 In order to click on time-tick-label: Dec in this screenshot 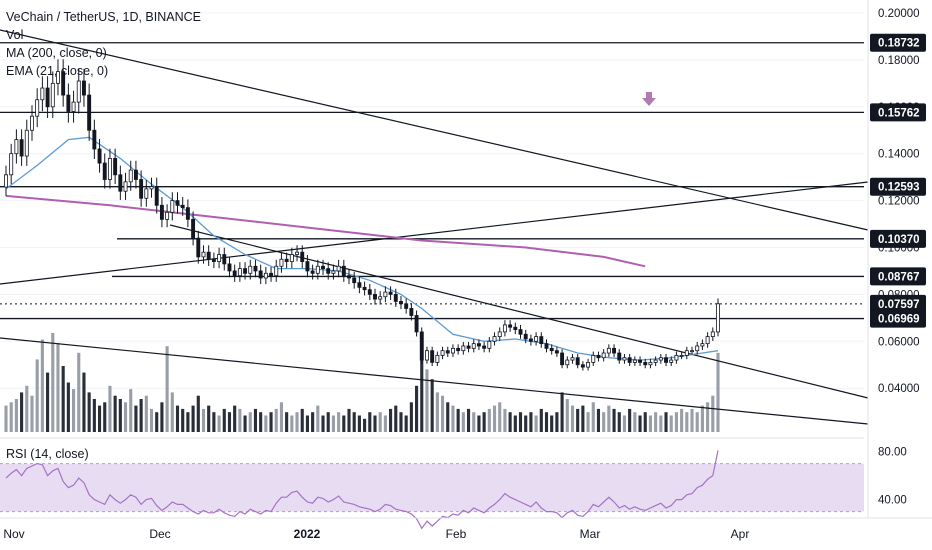, I will do `click(159, 534)`.